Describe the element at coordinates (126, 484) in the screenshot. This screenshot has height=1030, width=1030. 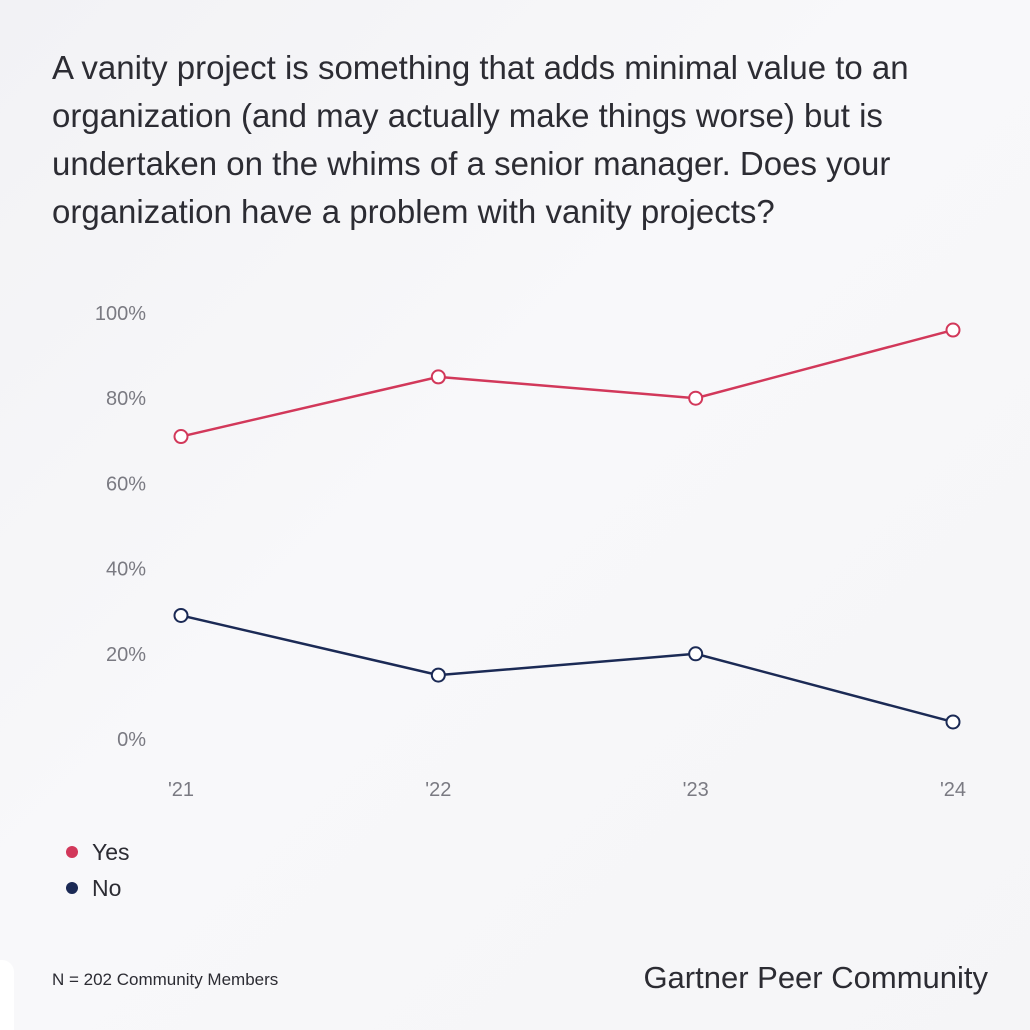
I see `y-tick-label: 60%` at that location.